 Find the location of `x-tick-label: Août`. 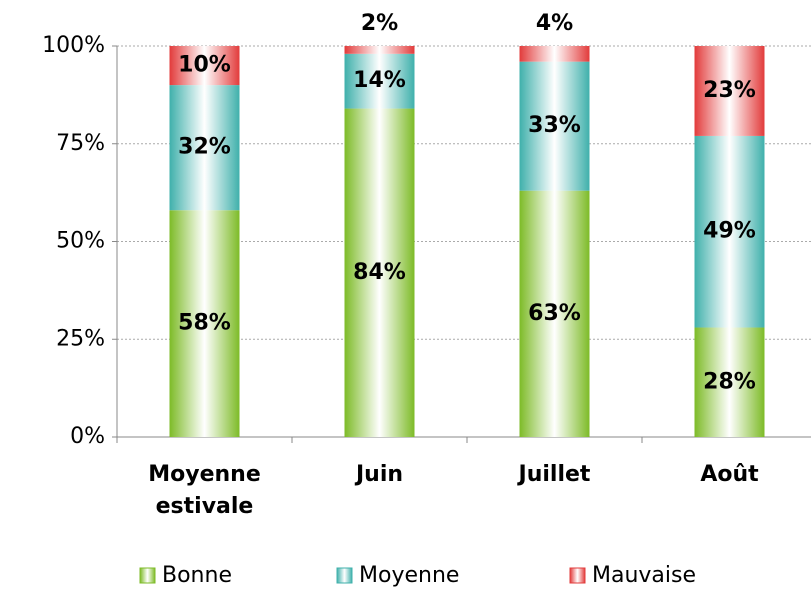

x-tick-label: Août is located at coordinates (729, 474).